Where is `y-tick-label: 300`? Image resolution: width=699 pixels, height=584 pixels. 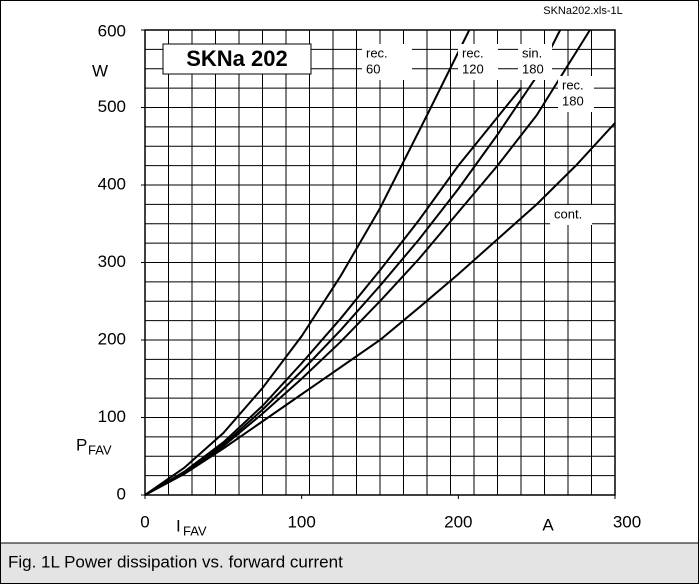 y-tick-label: 300 is located at coordinates (112, 261).